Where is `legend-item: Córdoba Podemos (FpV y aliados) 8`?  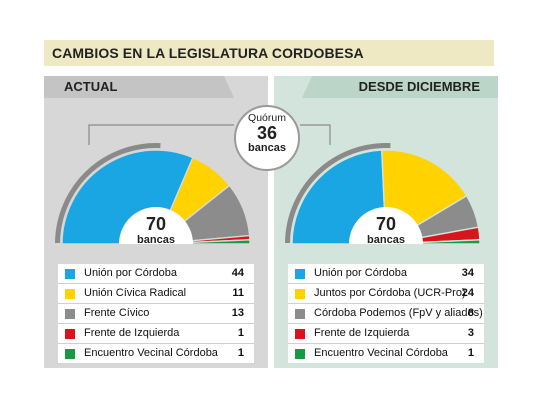
legend-item: Córdoba Podemos (FpV y aliados) 8 is located at coordinates (386, 314).